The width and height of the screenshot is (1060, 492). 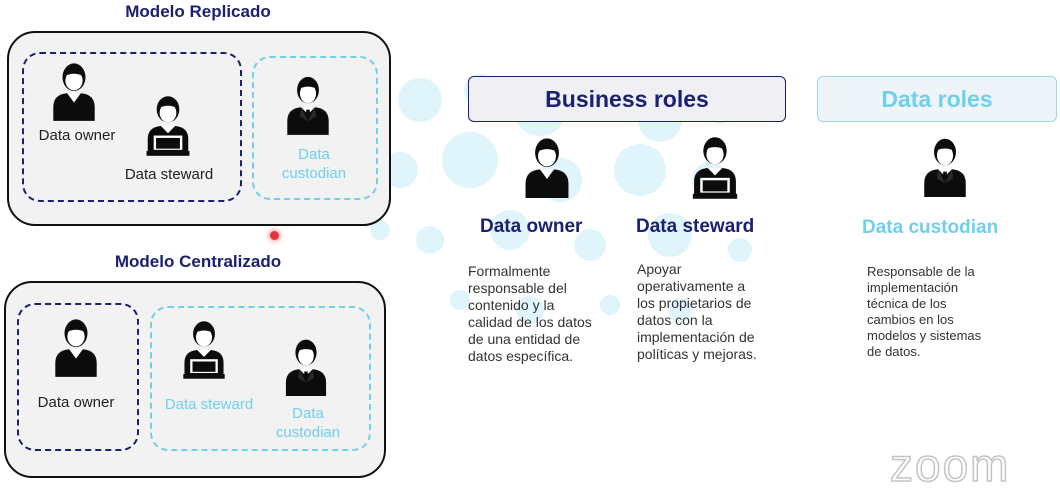 I want to click on centralizado-custodian-label: Data custodian, so click(x=308, y=423).